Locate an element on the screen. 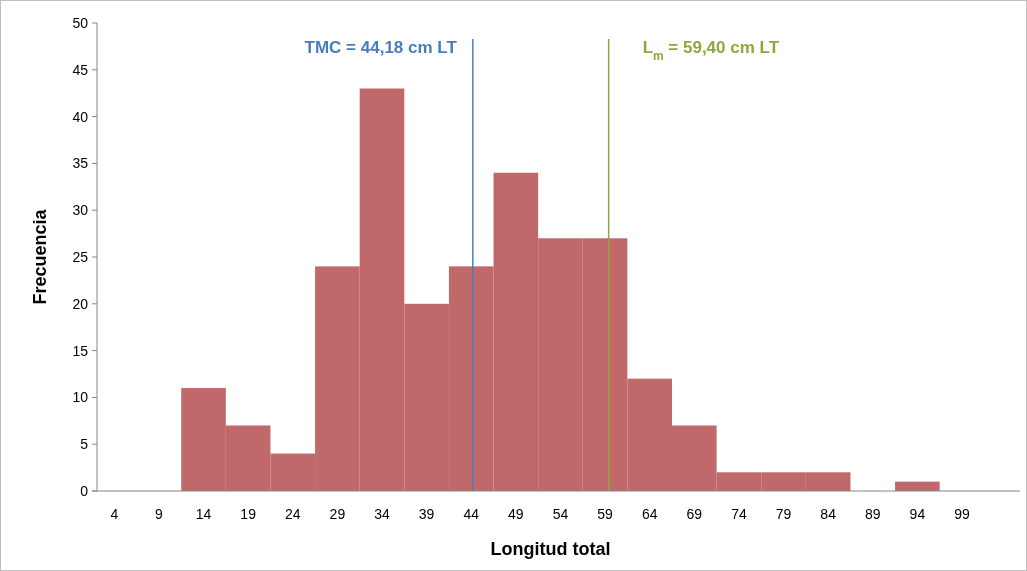  x-tick-label: 84 is located at coordinates (828, 514).